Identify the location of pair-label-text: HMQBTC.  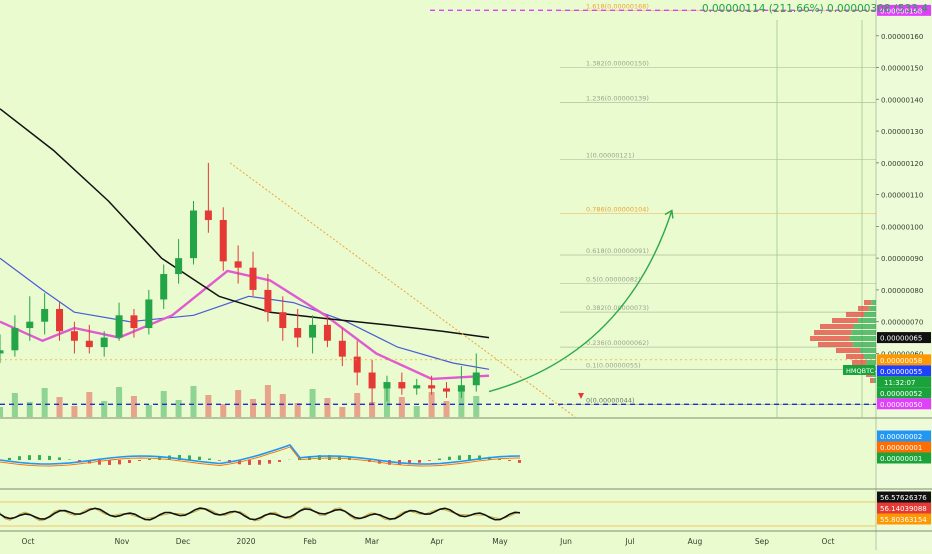
(860, 371).